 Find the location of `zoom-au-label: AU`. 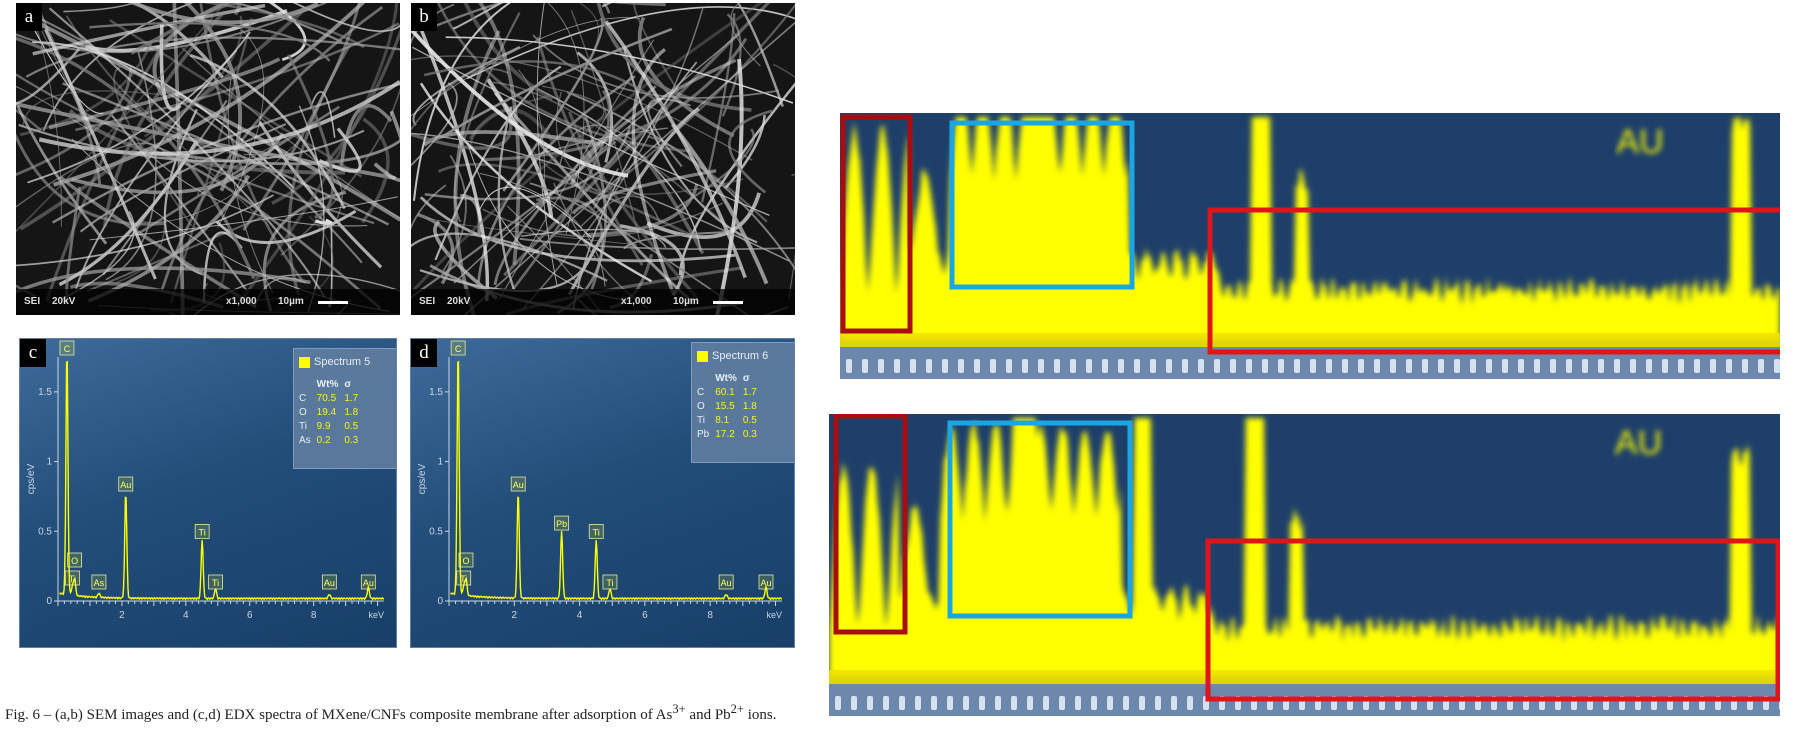

zoom-au-label: AU is located at coordinates (1639, 142).